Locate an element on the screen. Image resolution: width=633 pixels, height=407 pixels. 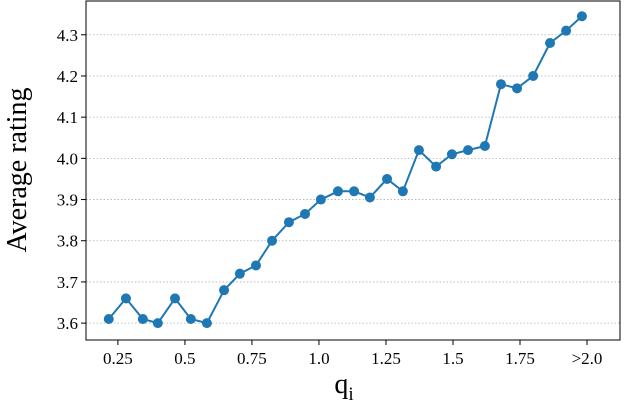
x-tick-label: 0.5 is located at coordinates (184, 358).